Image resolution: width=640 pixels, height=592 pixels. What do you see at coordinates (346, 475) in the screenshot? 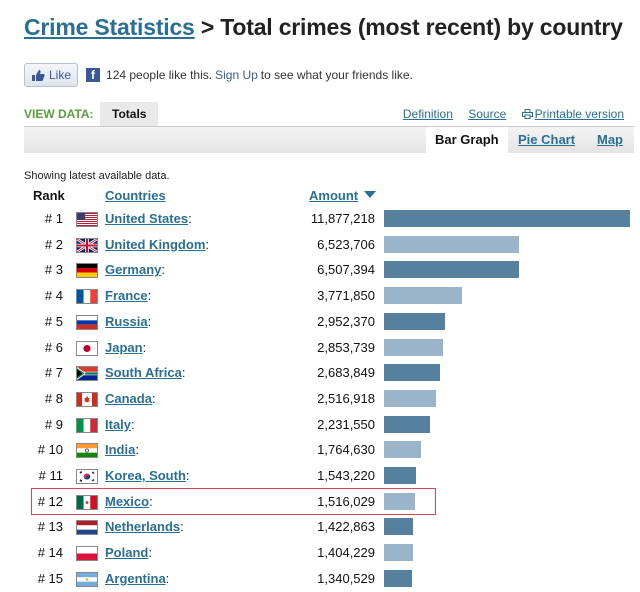
I see `amount-cell: 1,543,220` at bounding box center [346, 475].